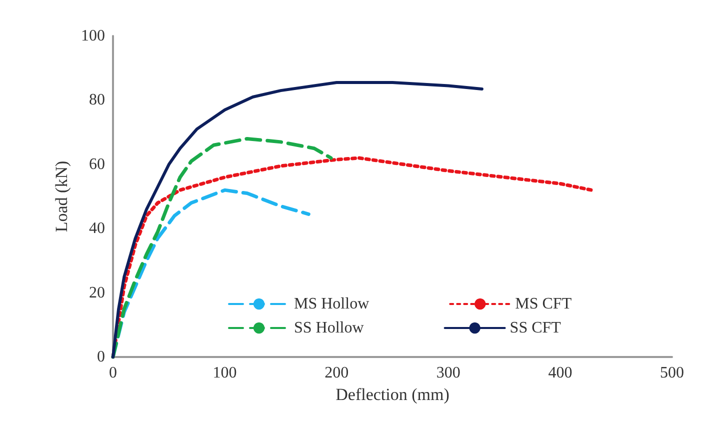  What do you see at coordinates (536, 328) in the screenshot?
I see `legend-label: SS CFT` at bounding box center [536, 328].